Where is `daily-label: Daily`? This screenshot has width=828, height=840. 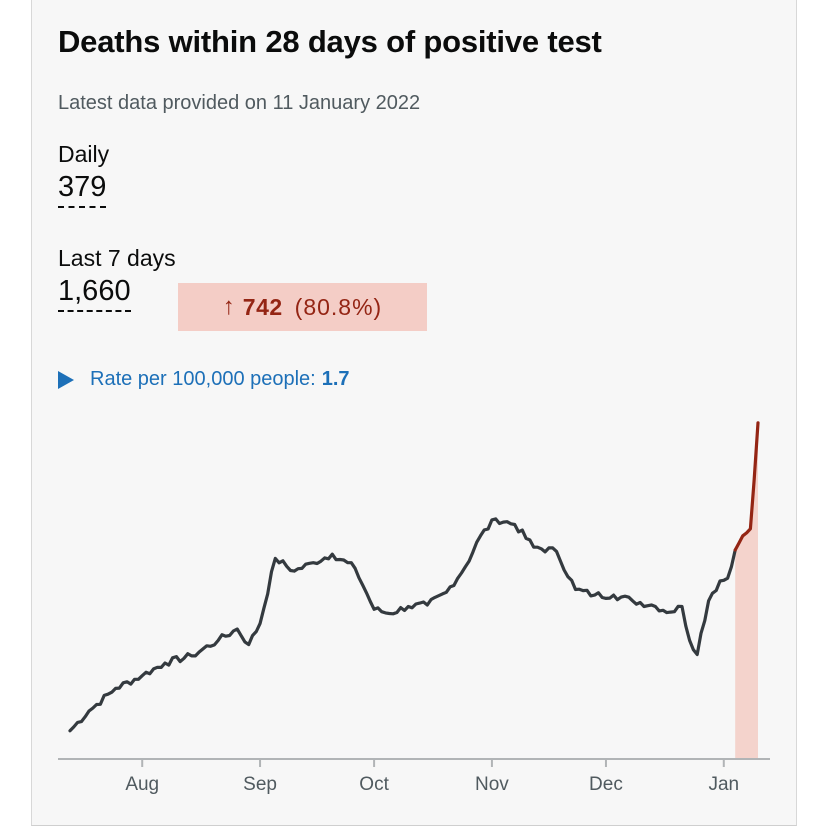 daily-label: Daily is located at coordinates (84, 154).